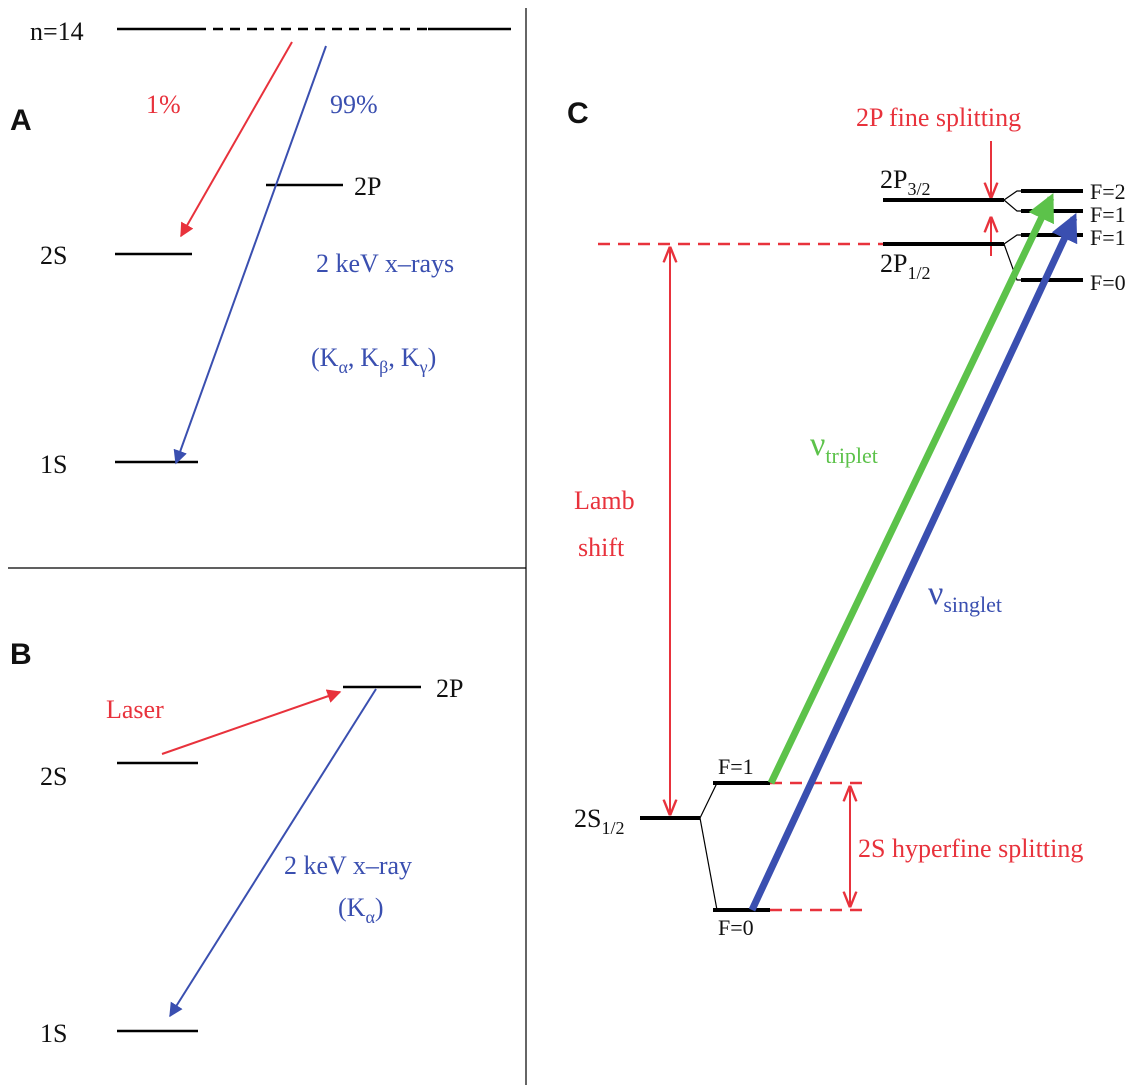  What do you see at coordinates (965, 596) in the screenshot?
I see `nu-singlet-label: νsinglet` at bounding box center [965, 596].